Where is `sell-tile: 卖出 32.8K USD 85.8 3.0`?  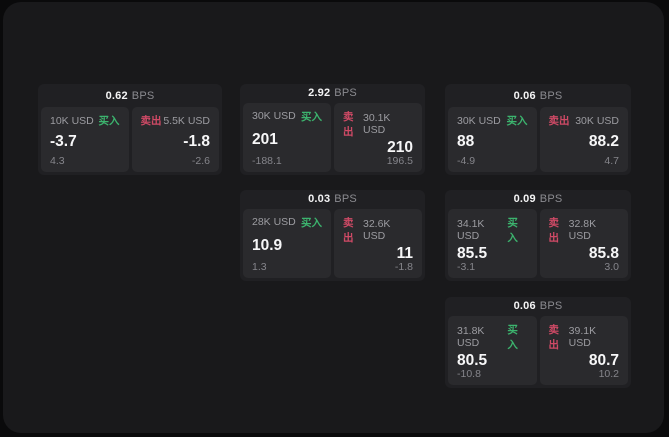 sell-tile: 卖出 32.8K USD 85.8 3.0 is located at coordinates (583, 243).